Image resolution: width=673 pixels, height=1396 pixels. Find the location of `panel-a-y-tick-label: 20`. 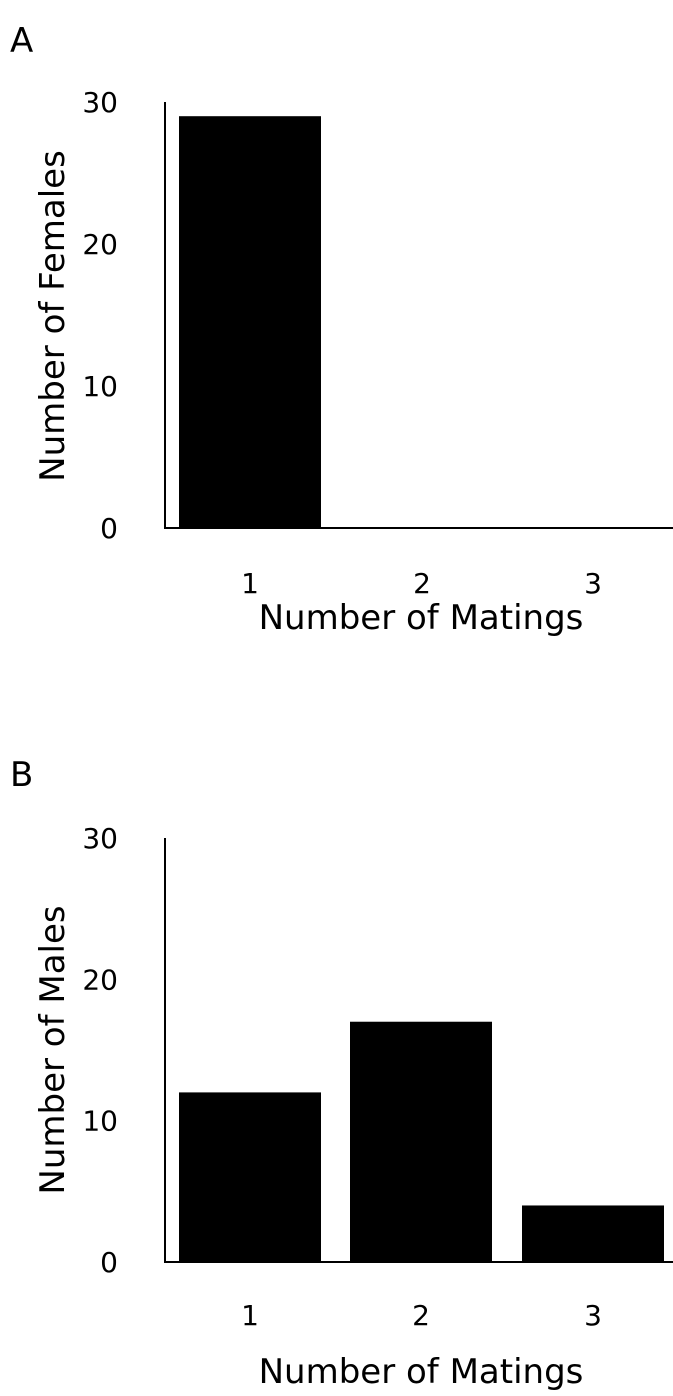

panel-a-y-tick-label: 20 is located at coordinates (100, 244).